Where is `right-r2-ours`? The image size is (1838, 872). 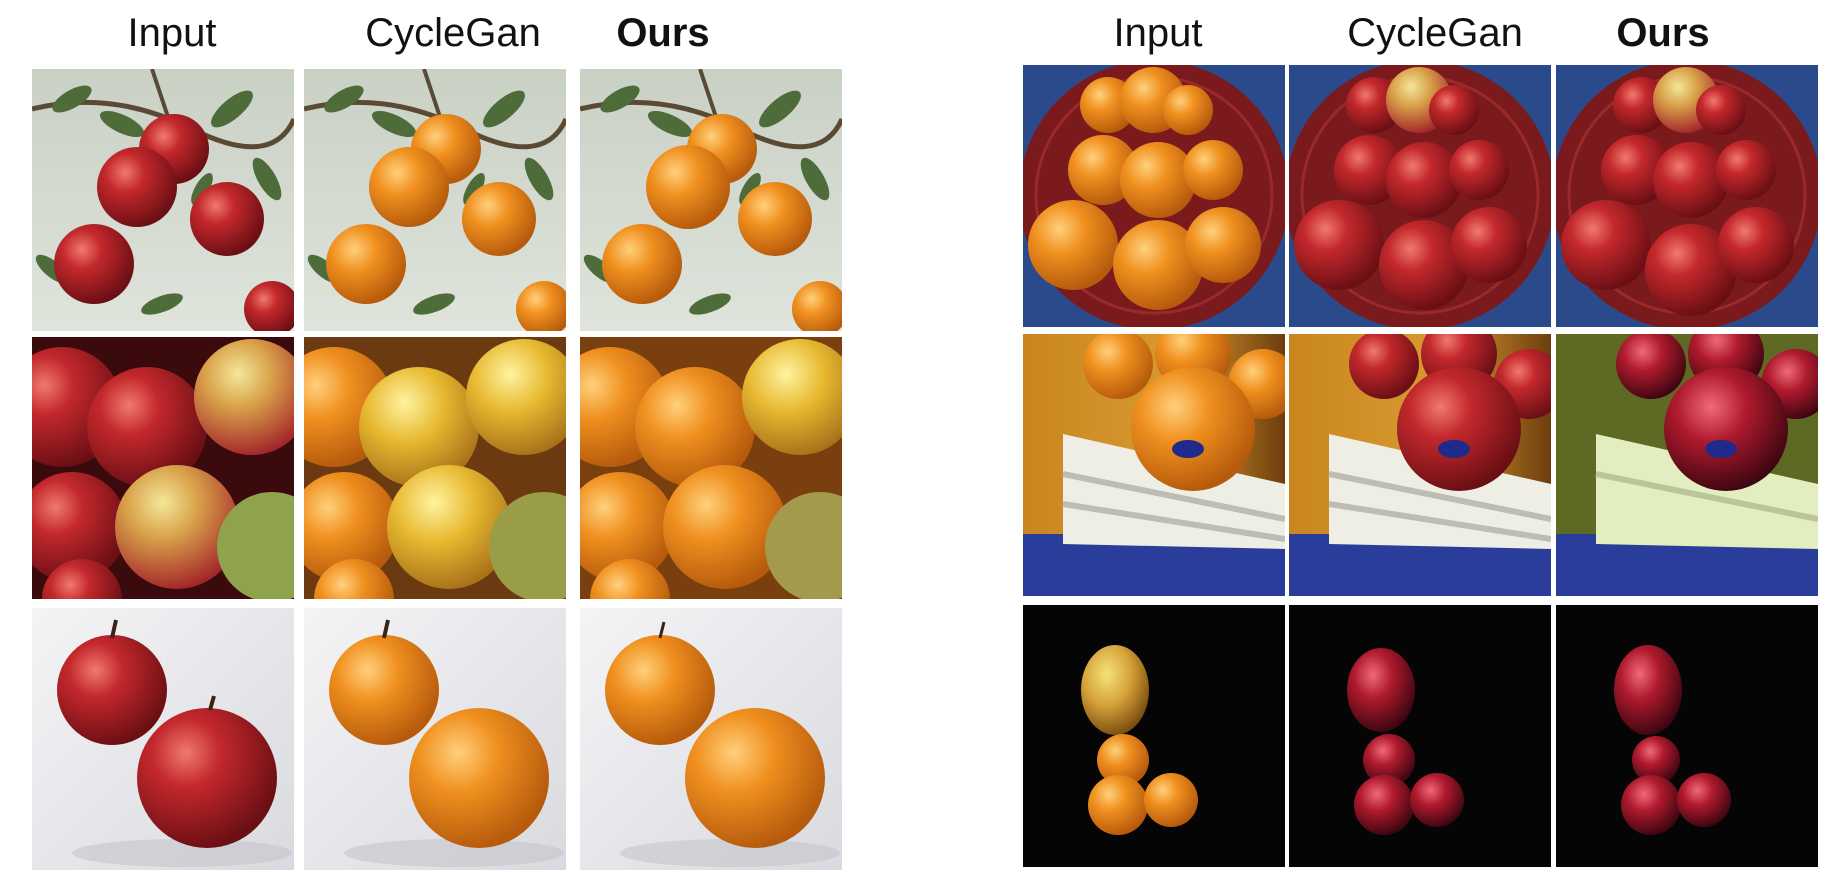
right-r2-ours is located at coordinates (1687, 465).